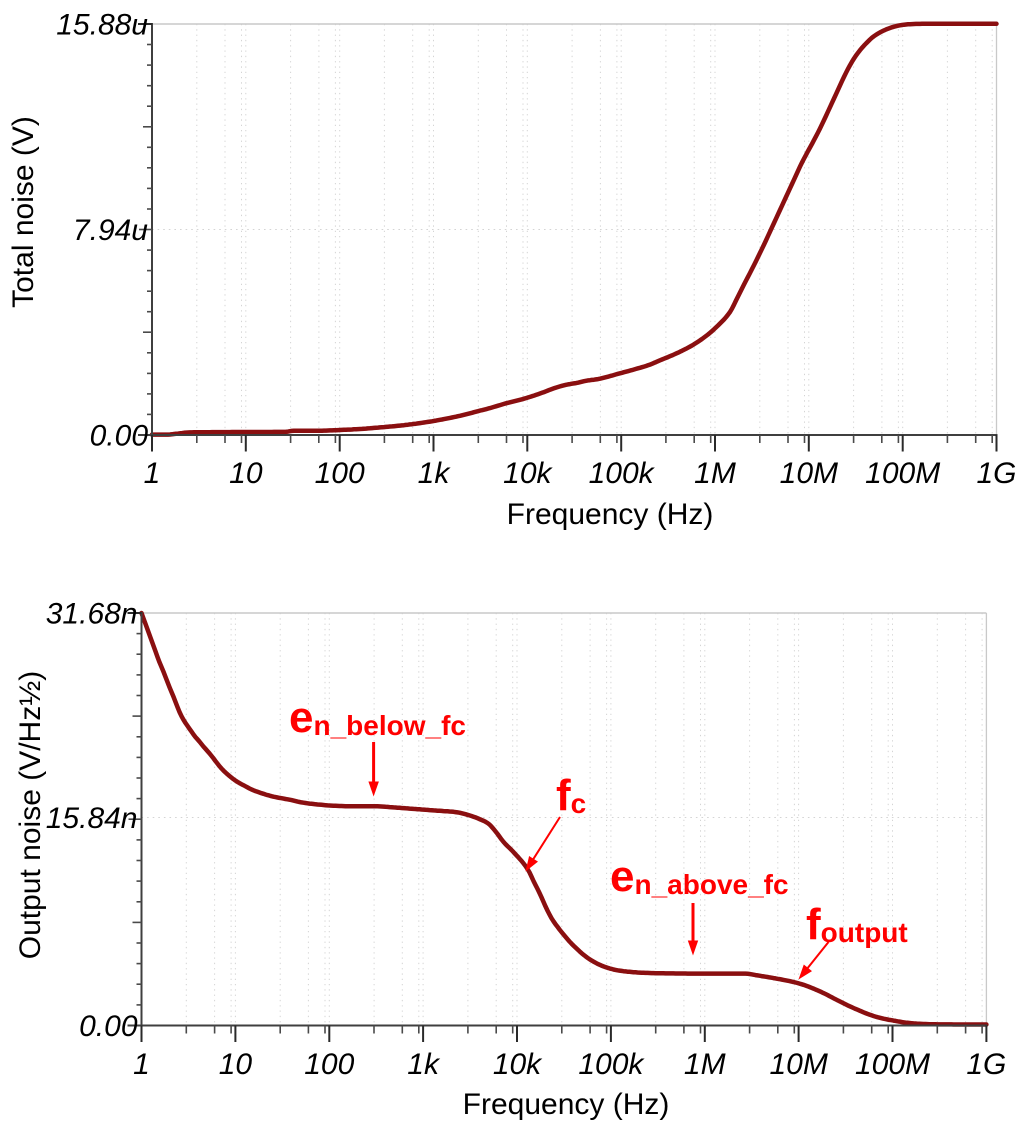 Image resolution: width=1028 pixels, height=1135 pixels. Describe the element at coordinates (110, 230) in the screenshot. I see `svg-text: 7.94u` at that location.